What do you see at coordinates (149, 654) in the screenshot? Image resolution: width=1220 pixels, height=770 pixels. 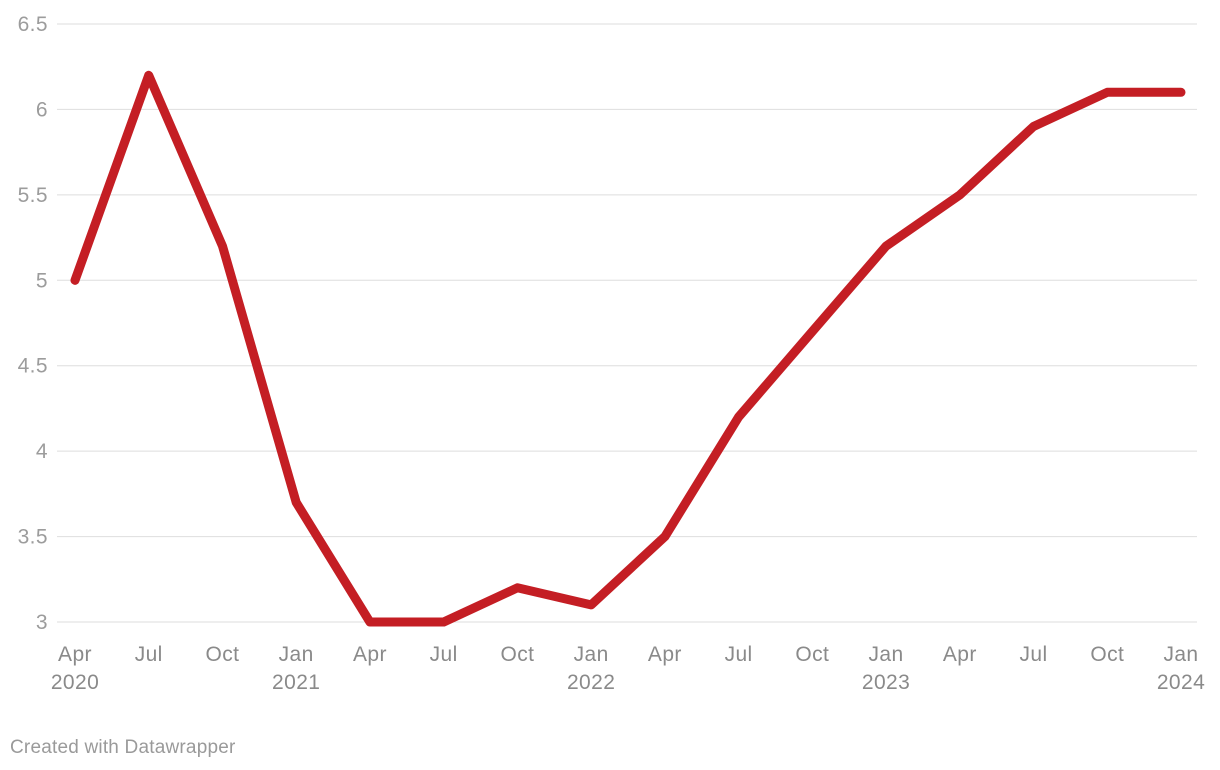 I see `x-axis-tick-month-1: Jul` at bounding box center [149, 654].